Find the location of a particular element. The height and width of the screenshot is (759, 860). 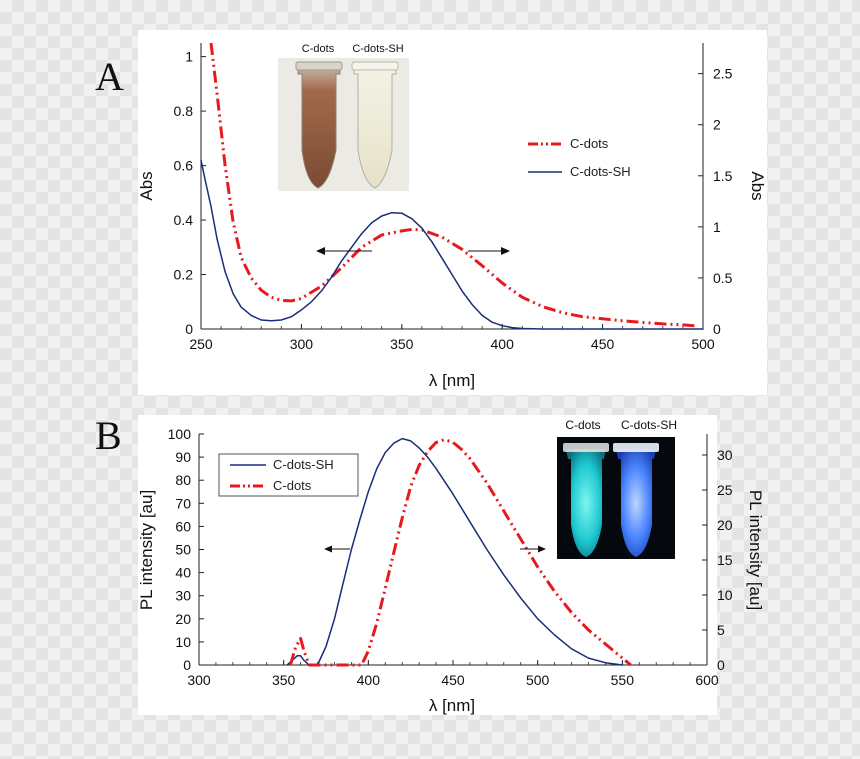

a-y-left-tick-label: 0.2 is located at coordinates (184, 275).